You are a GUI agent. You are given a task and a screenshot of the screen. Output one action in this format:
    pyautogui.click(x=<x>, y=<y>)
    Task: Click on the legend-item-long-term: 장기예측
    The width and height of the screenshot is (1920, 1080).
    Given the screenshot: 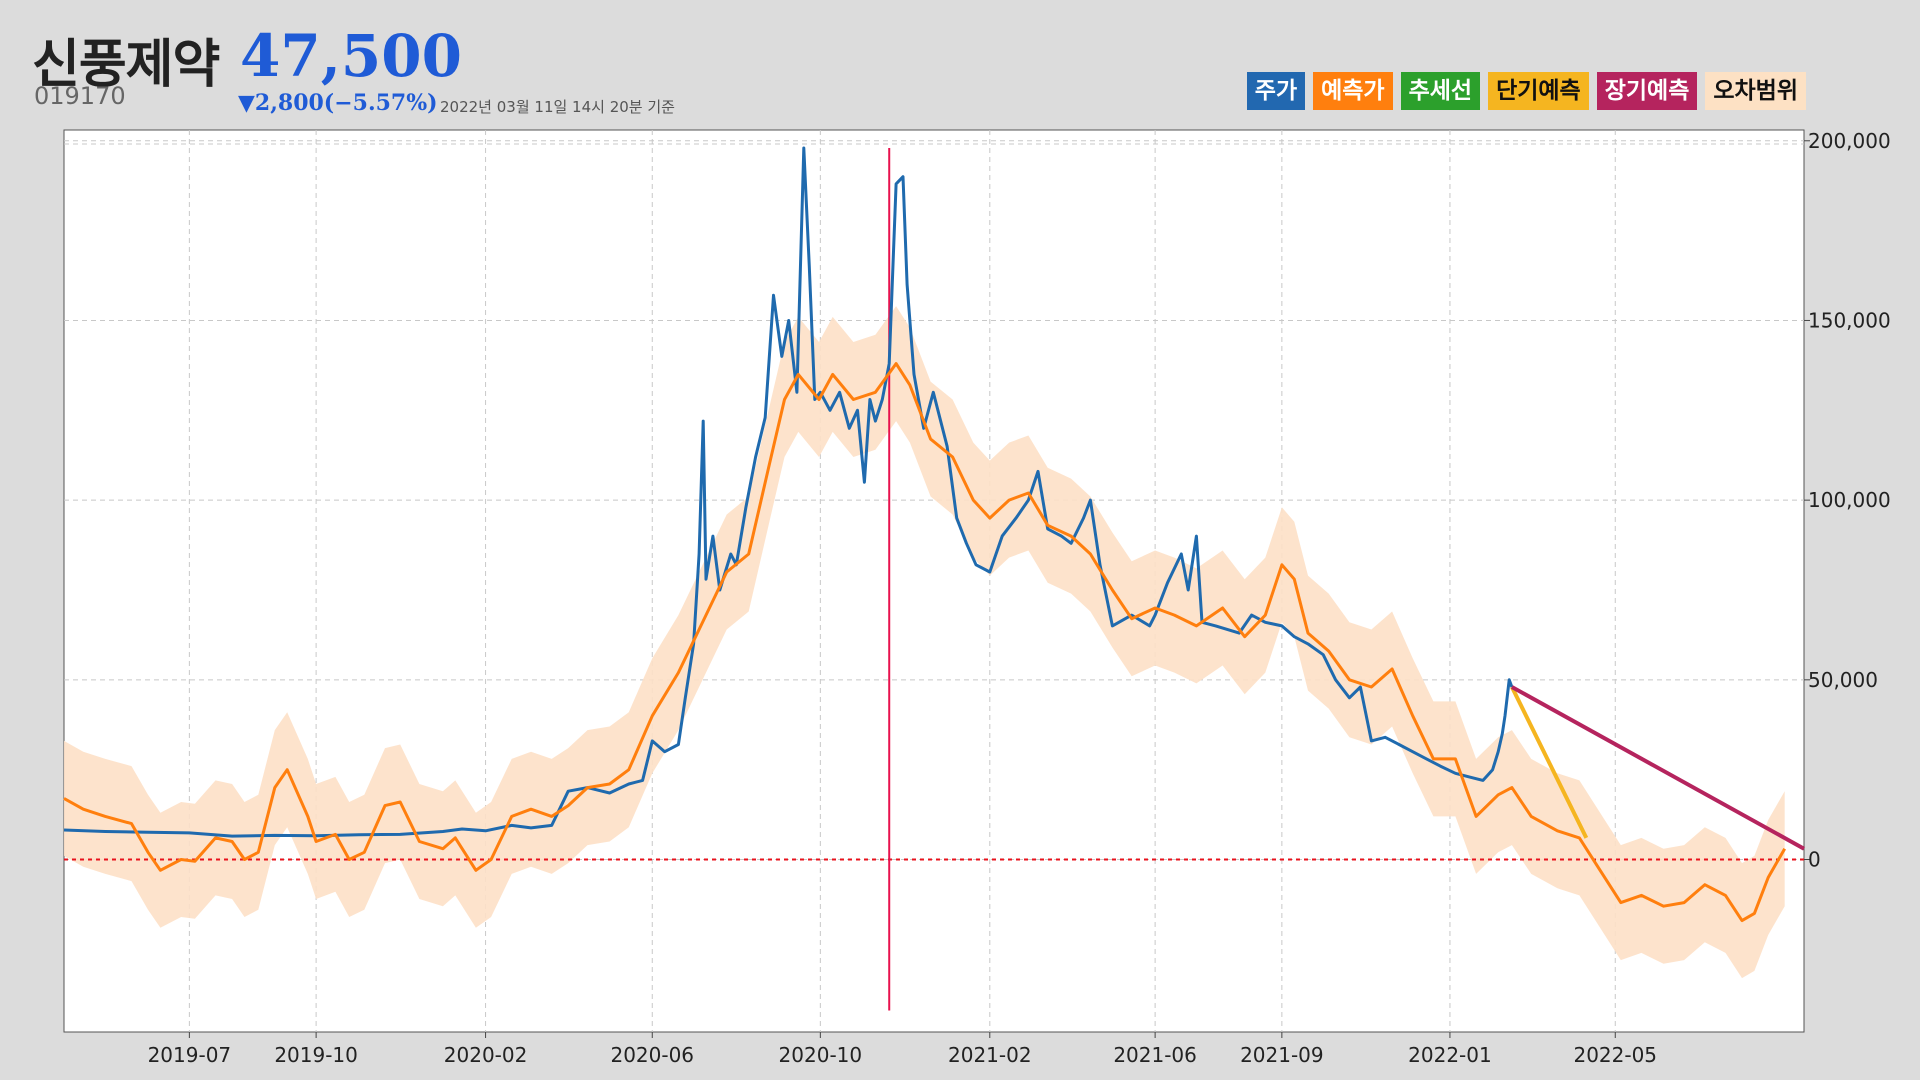 What is the action you would take?
    pyautogui.click(x=1647, y=91)
    